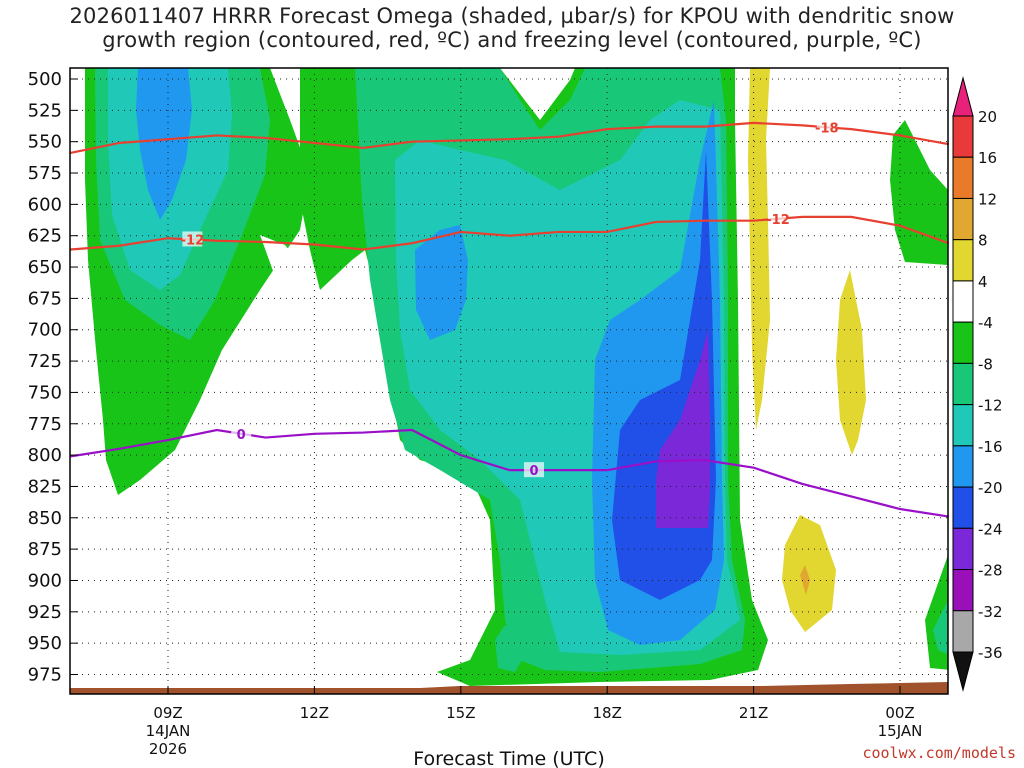  Describe the element at coordinates (45, 204) in the screenshot. I see `y-tick-label: 600` at that location.